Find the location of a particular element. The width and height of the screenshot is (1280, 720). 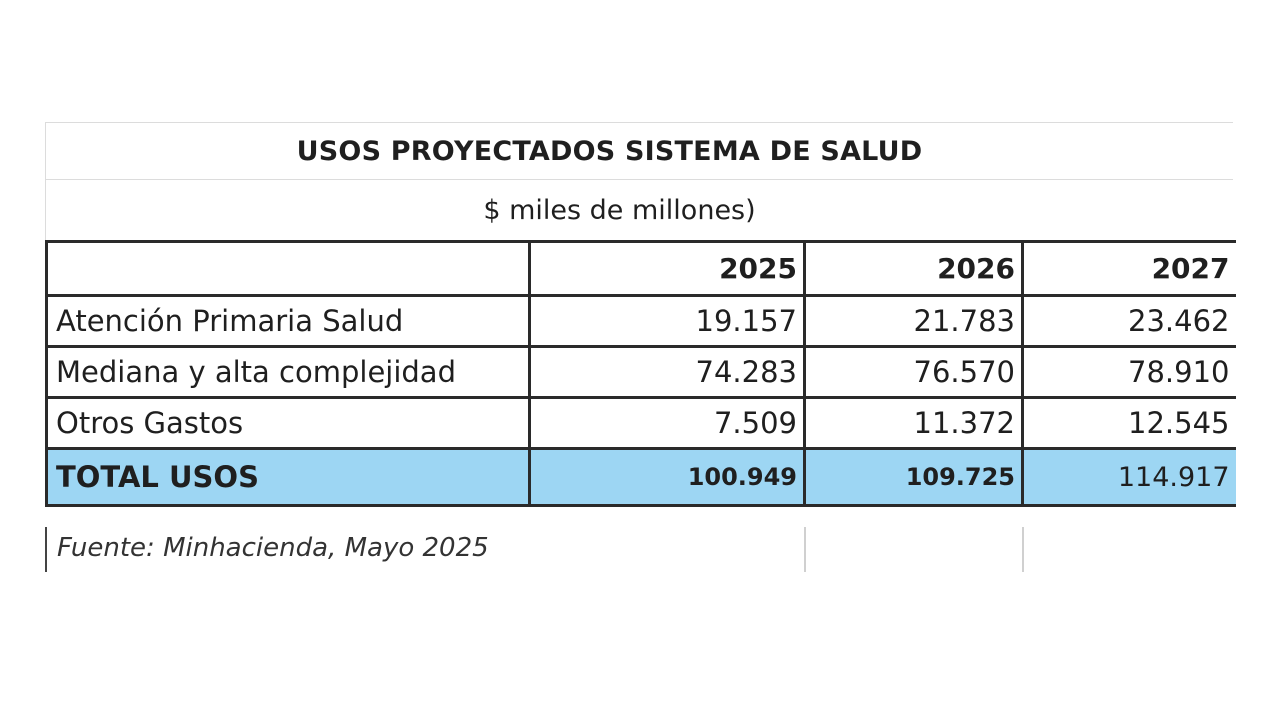

year-header: 2027 is located at coordinates (1128, 268).